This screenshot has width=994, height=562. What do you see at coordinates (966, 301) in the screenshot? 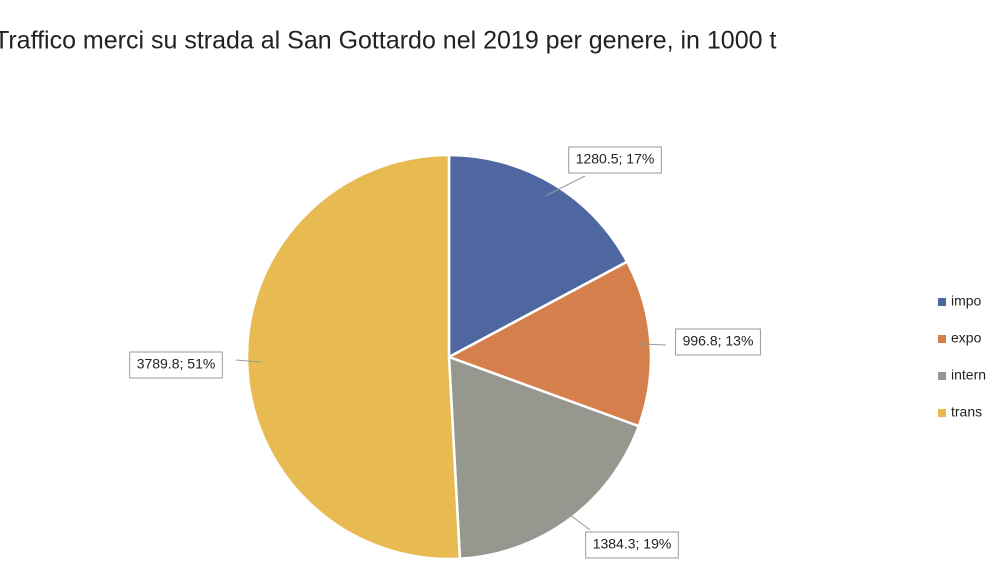
I see `legend-label: impo` at bounding box center [966, 301].